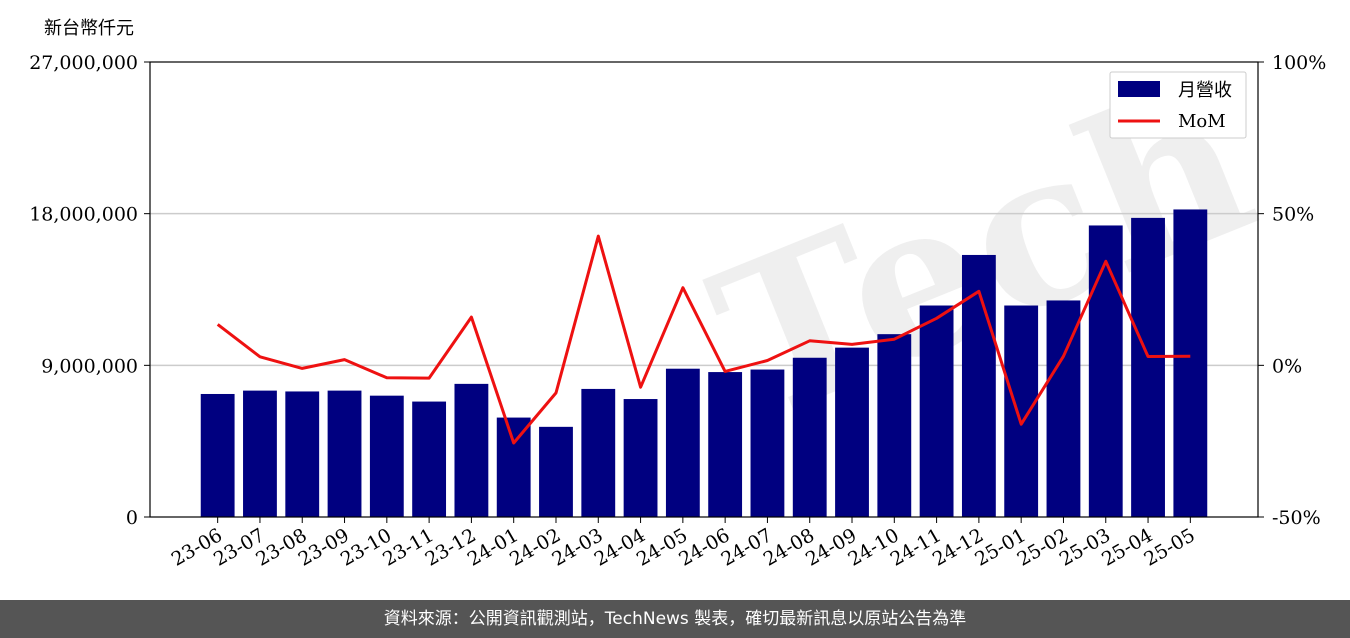  I want to click on legend: 月營收 MoM, so click(1178, 105).